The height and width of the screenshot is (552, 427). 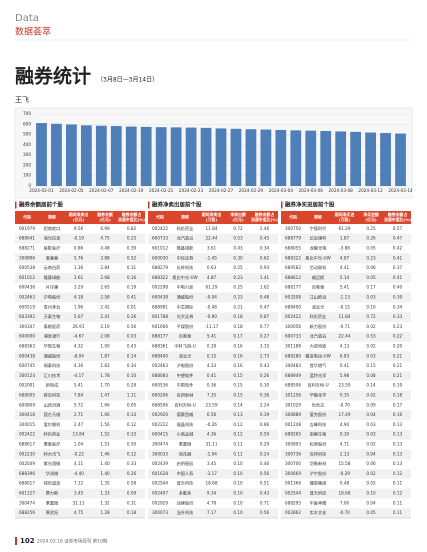 I want to click on table-cell: -0.15, so click(x=344, y=306).